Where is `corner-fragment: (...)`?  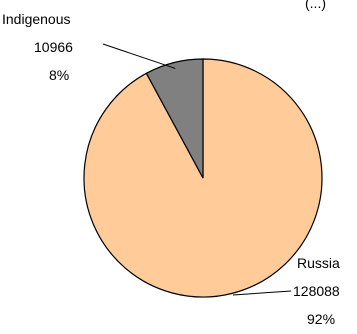 corner-fragment: (...) is located at coordinates (315, 5).